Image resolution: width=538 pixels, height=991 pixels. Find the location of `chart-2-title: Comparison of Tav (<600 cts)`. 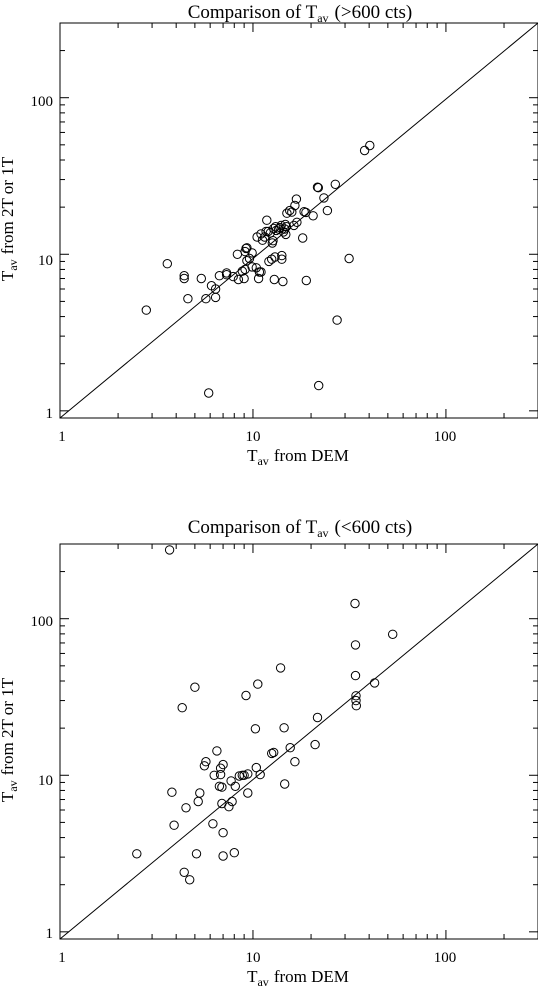

chart-2-title: Comparison of Tav (<600 cts) is located at coordinates (300, 528).